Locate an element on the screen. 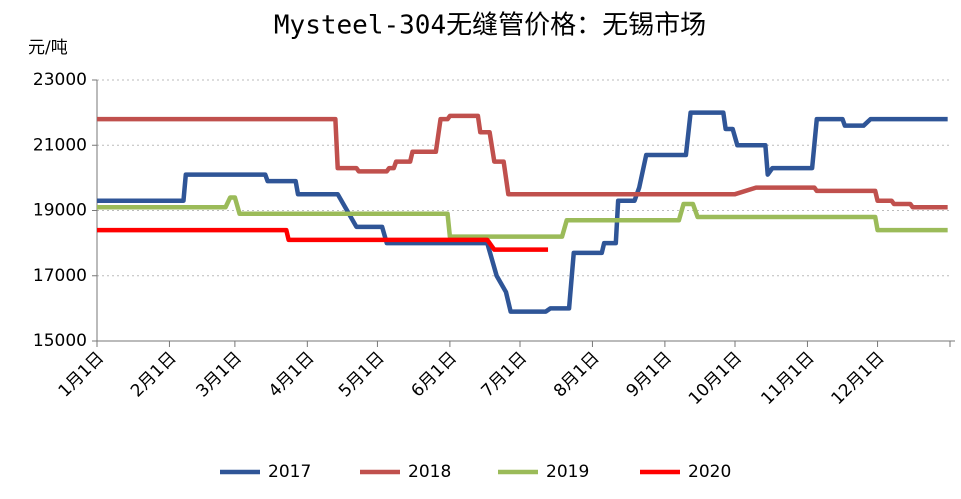  x-tick-label: 5月1日 is located at coordinates (361, 374).